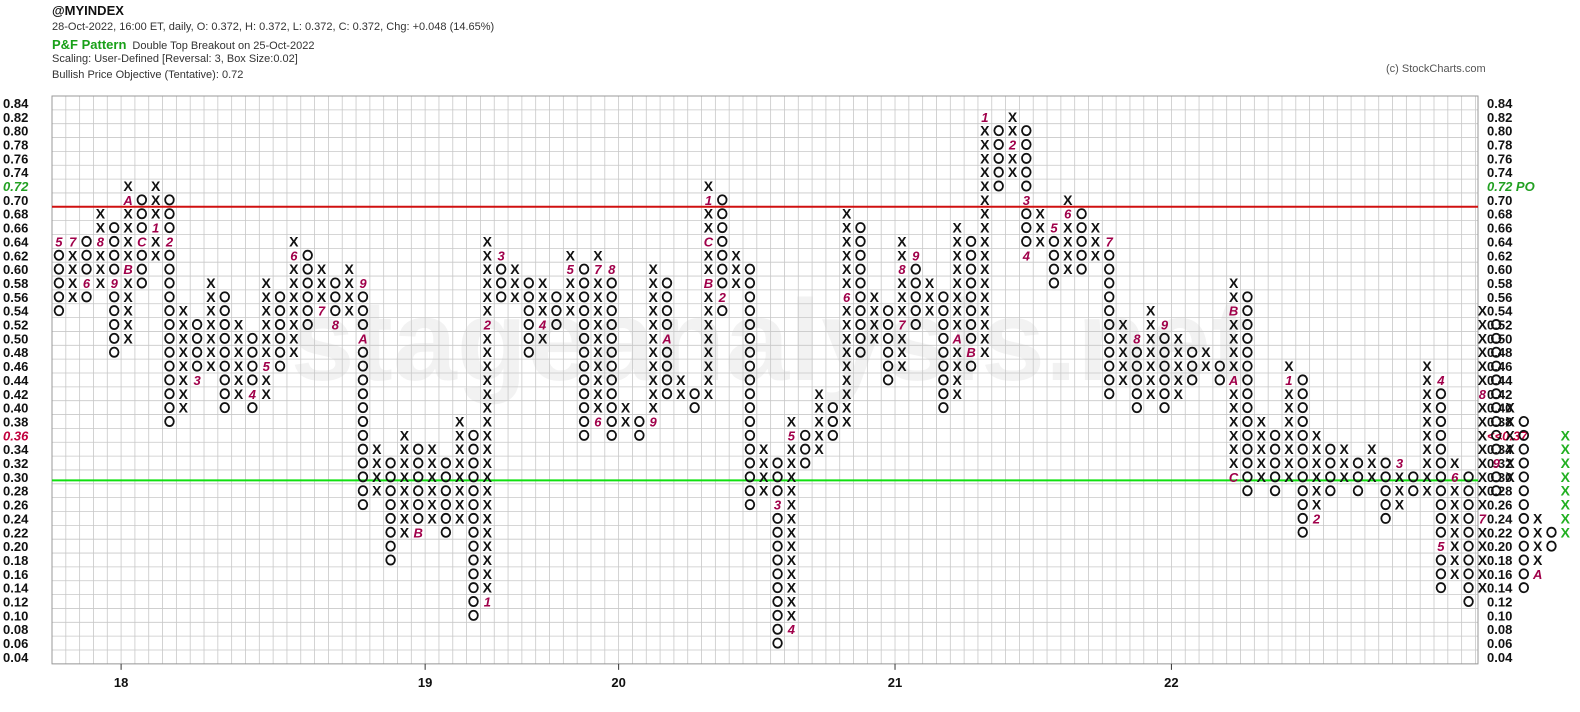 The width and height of the screenshot is (1580, 712). I want to click on y-tick-left: 0.36, so click(16, 435).